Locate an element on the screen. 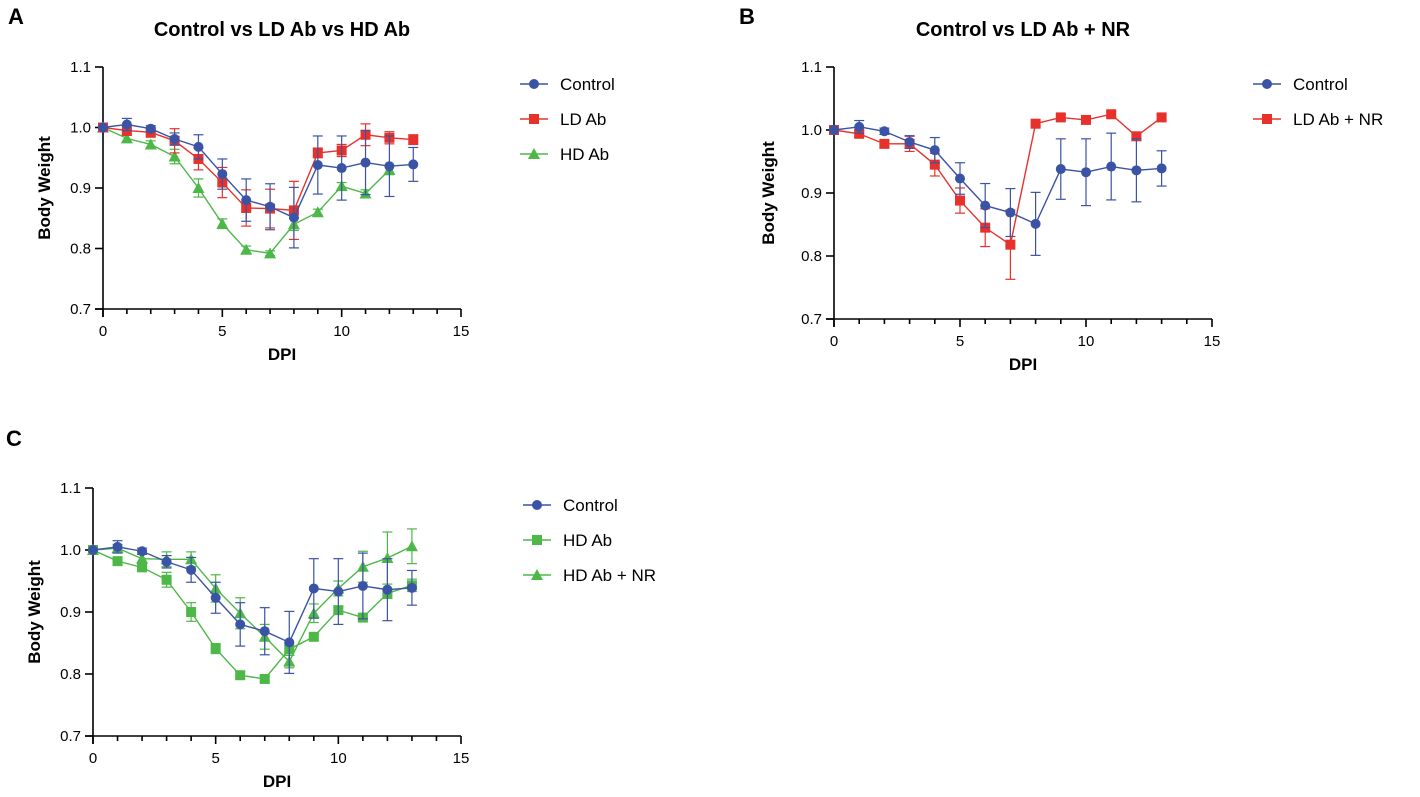 This screenshot has width=1420, height=797. chart-title: Control vs LD Ab vs HD Ab is located at coordinates (282, 30).